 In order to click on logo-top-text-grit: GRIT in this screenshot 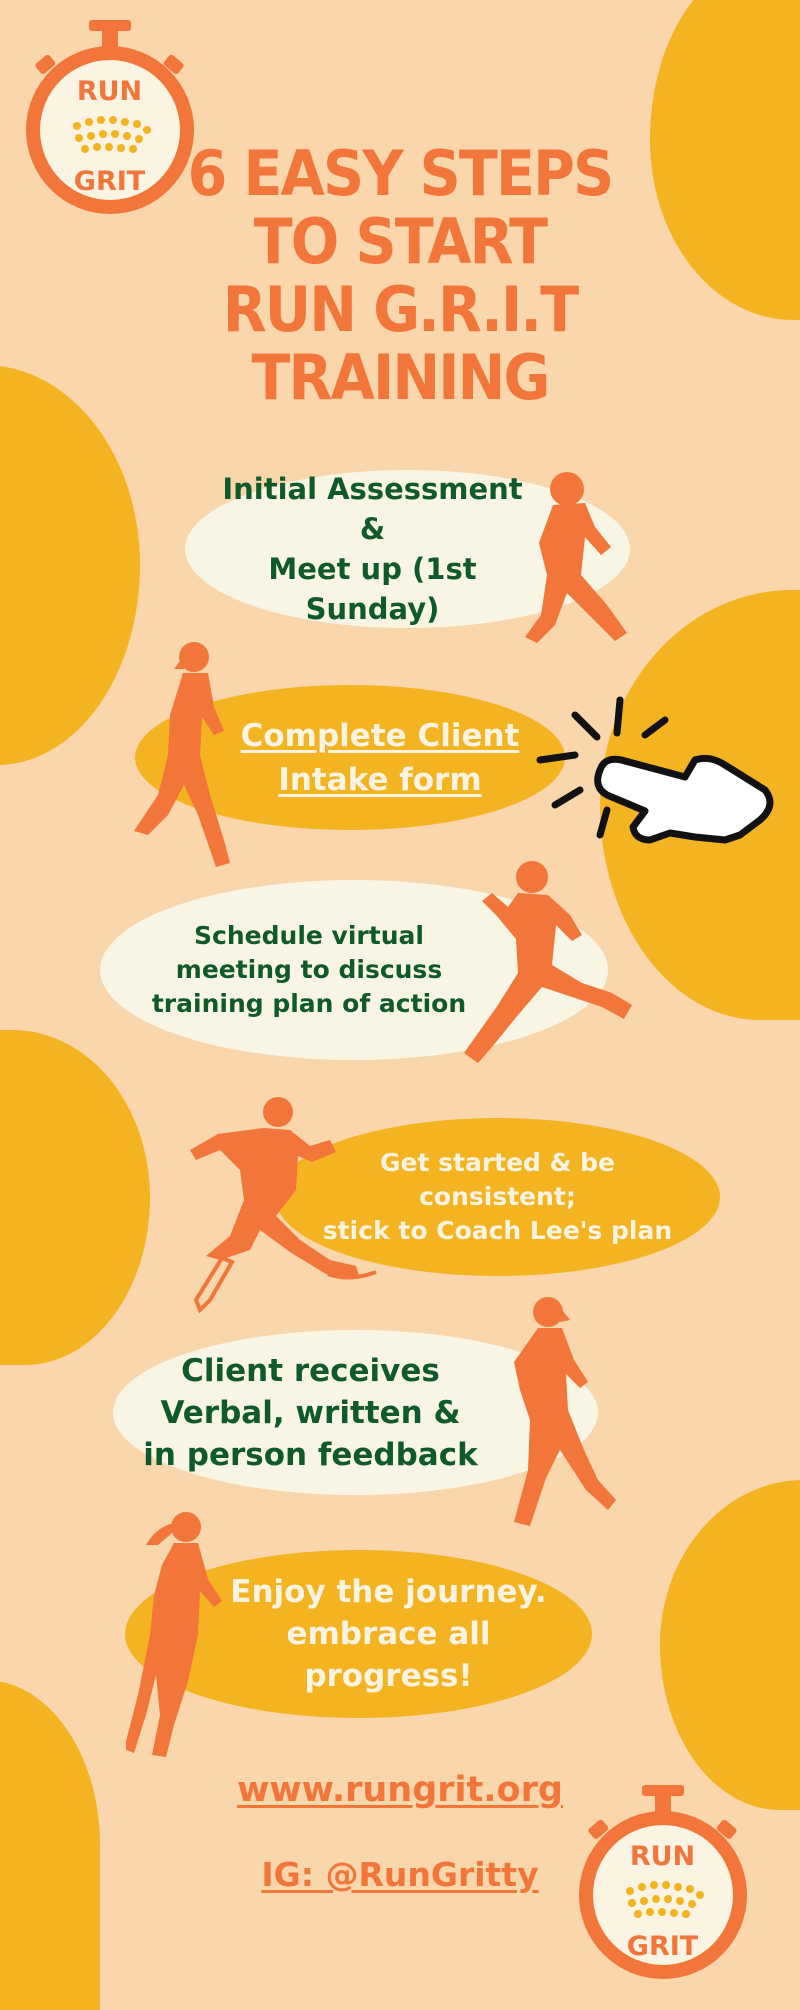, I will do `click(109, 181)`.